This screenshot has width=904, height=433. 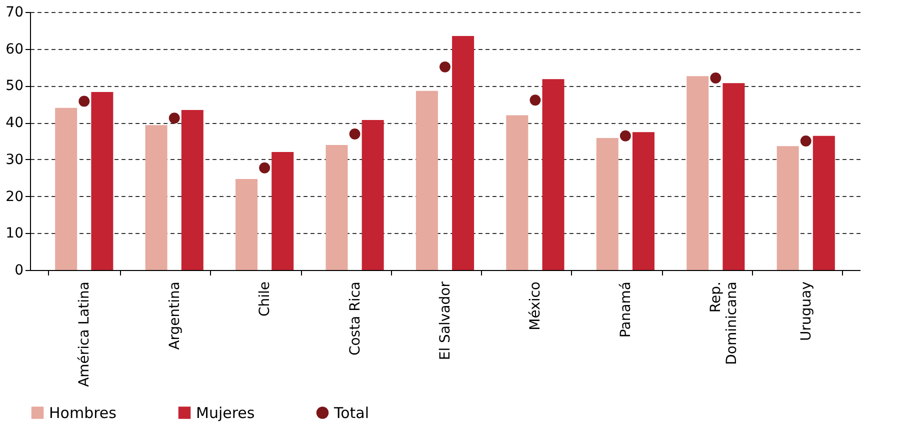 I want to click on legend-label: Total, so click(x=351, y=413).